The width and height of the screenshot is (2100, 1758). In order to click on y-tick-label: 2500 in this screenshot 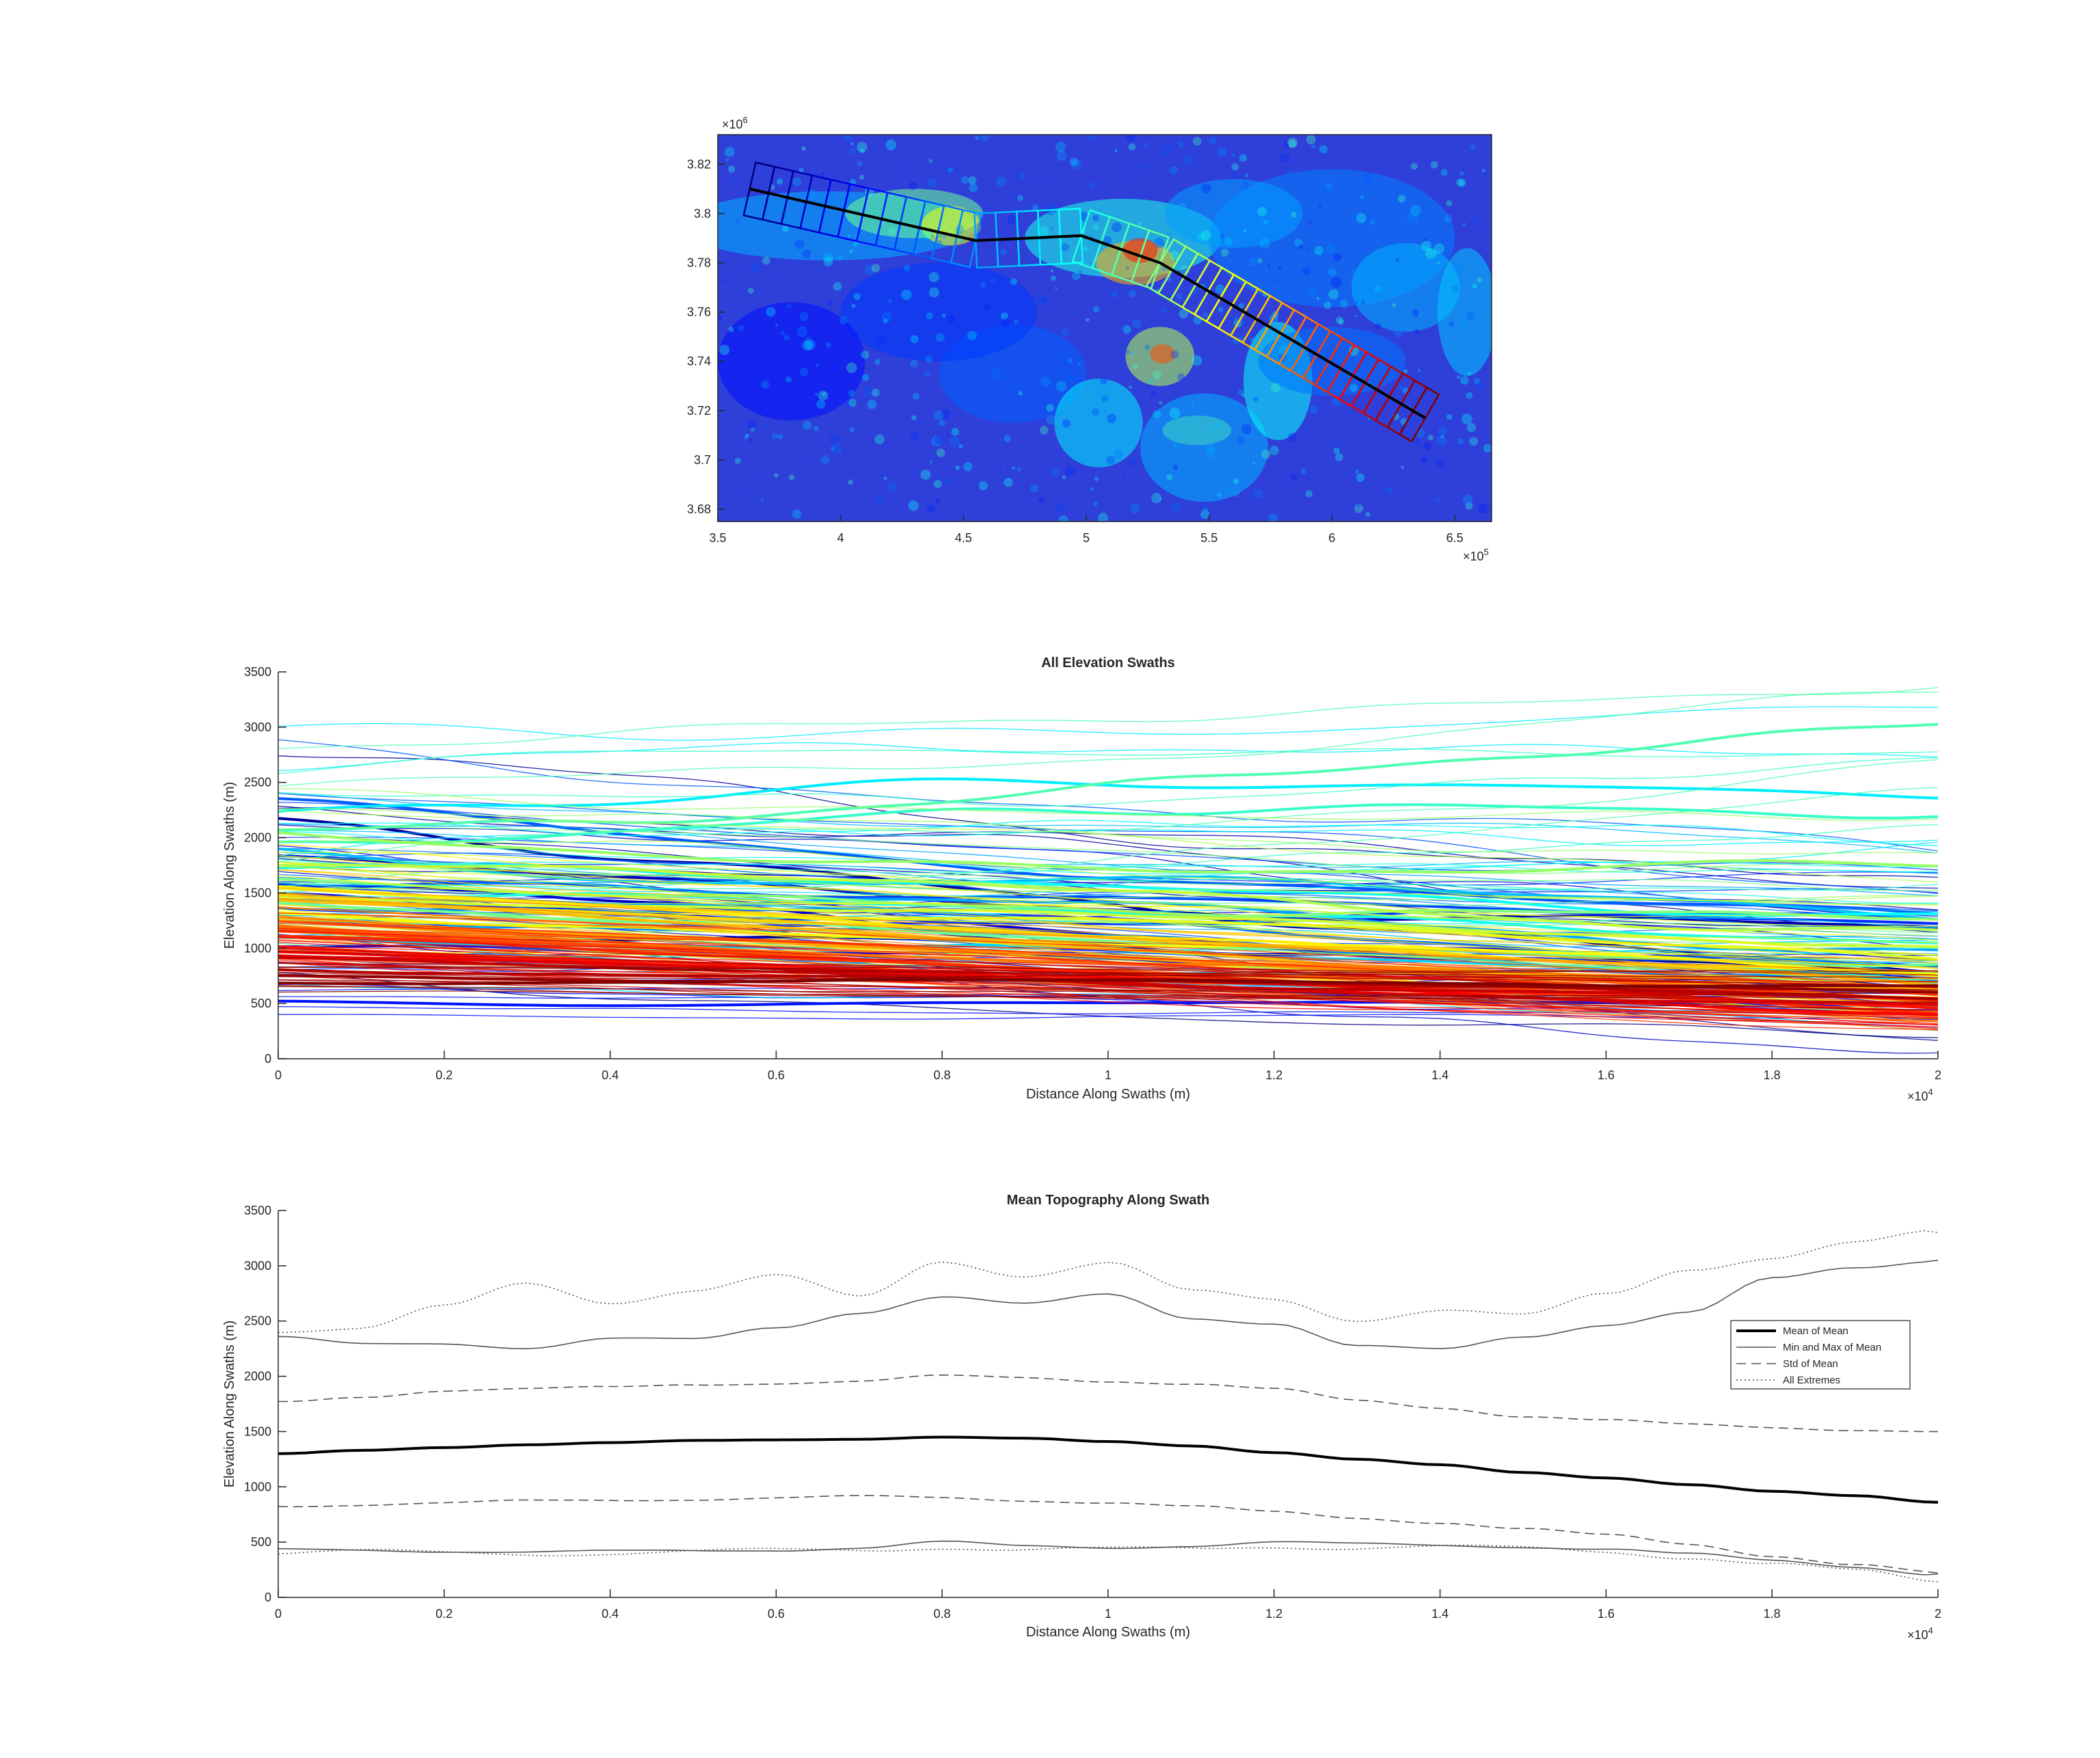, I will do `click(257, 783)`.